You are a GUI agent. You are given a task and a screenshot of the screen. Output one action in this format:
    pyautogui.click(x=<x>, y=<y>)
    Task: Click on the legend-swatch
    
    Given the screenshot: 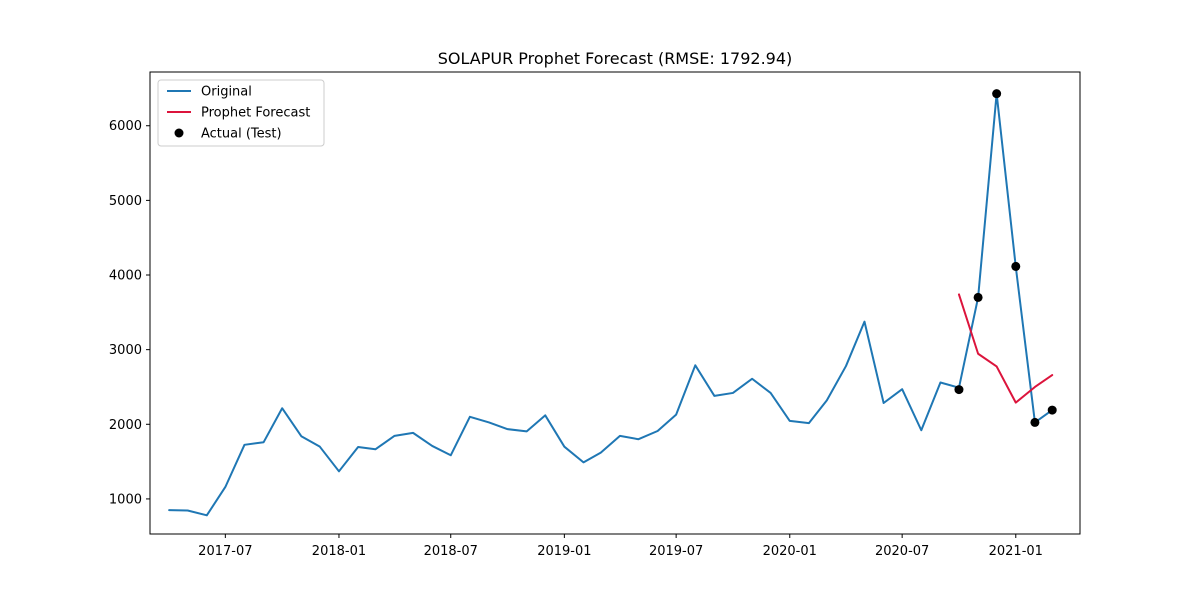 What is the action you would take?
    pyautogui.click(x=179, y=133)
    